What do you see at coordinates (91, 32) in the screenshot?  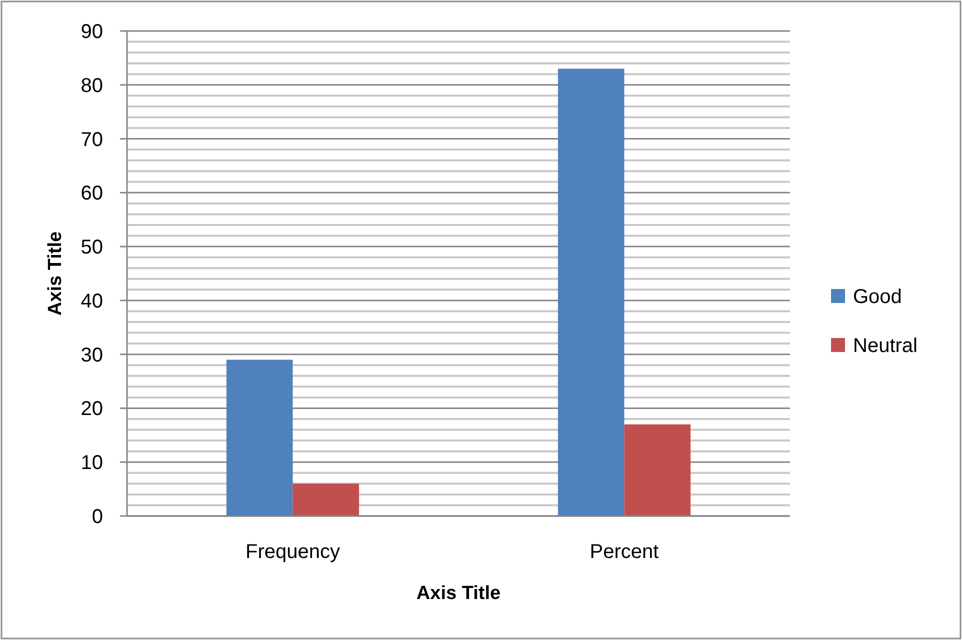 I see `y-tick-label: 90` at bounding box center [91, 32].